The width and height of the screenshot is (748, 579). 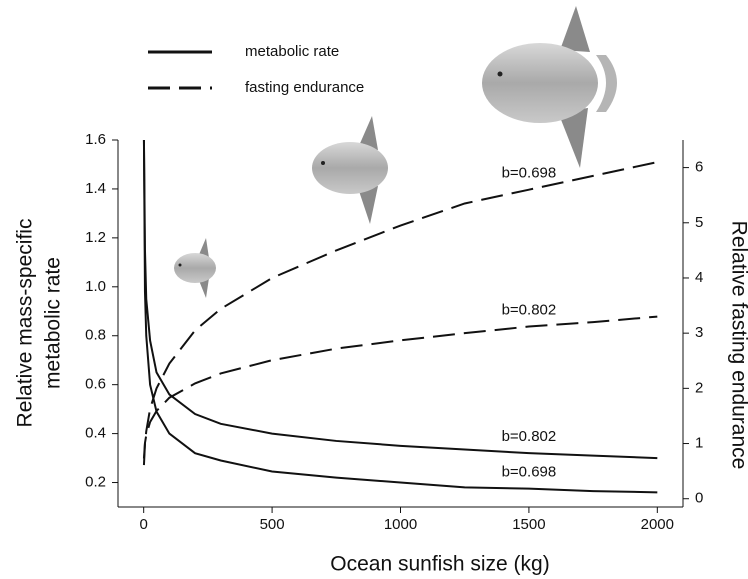 I want to click on y2-tick-label: 3, so click(x=699, y=332).